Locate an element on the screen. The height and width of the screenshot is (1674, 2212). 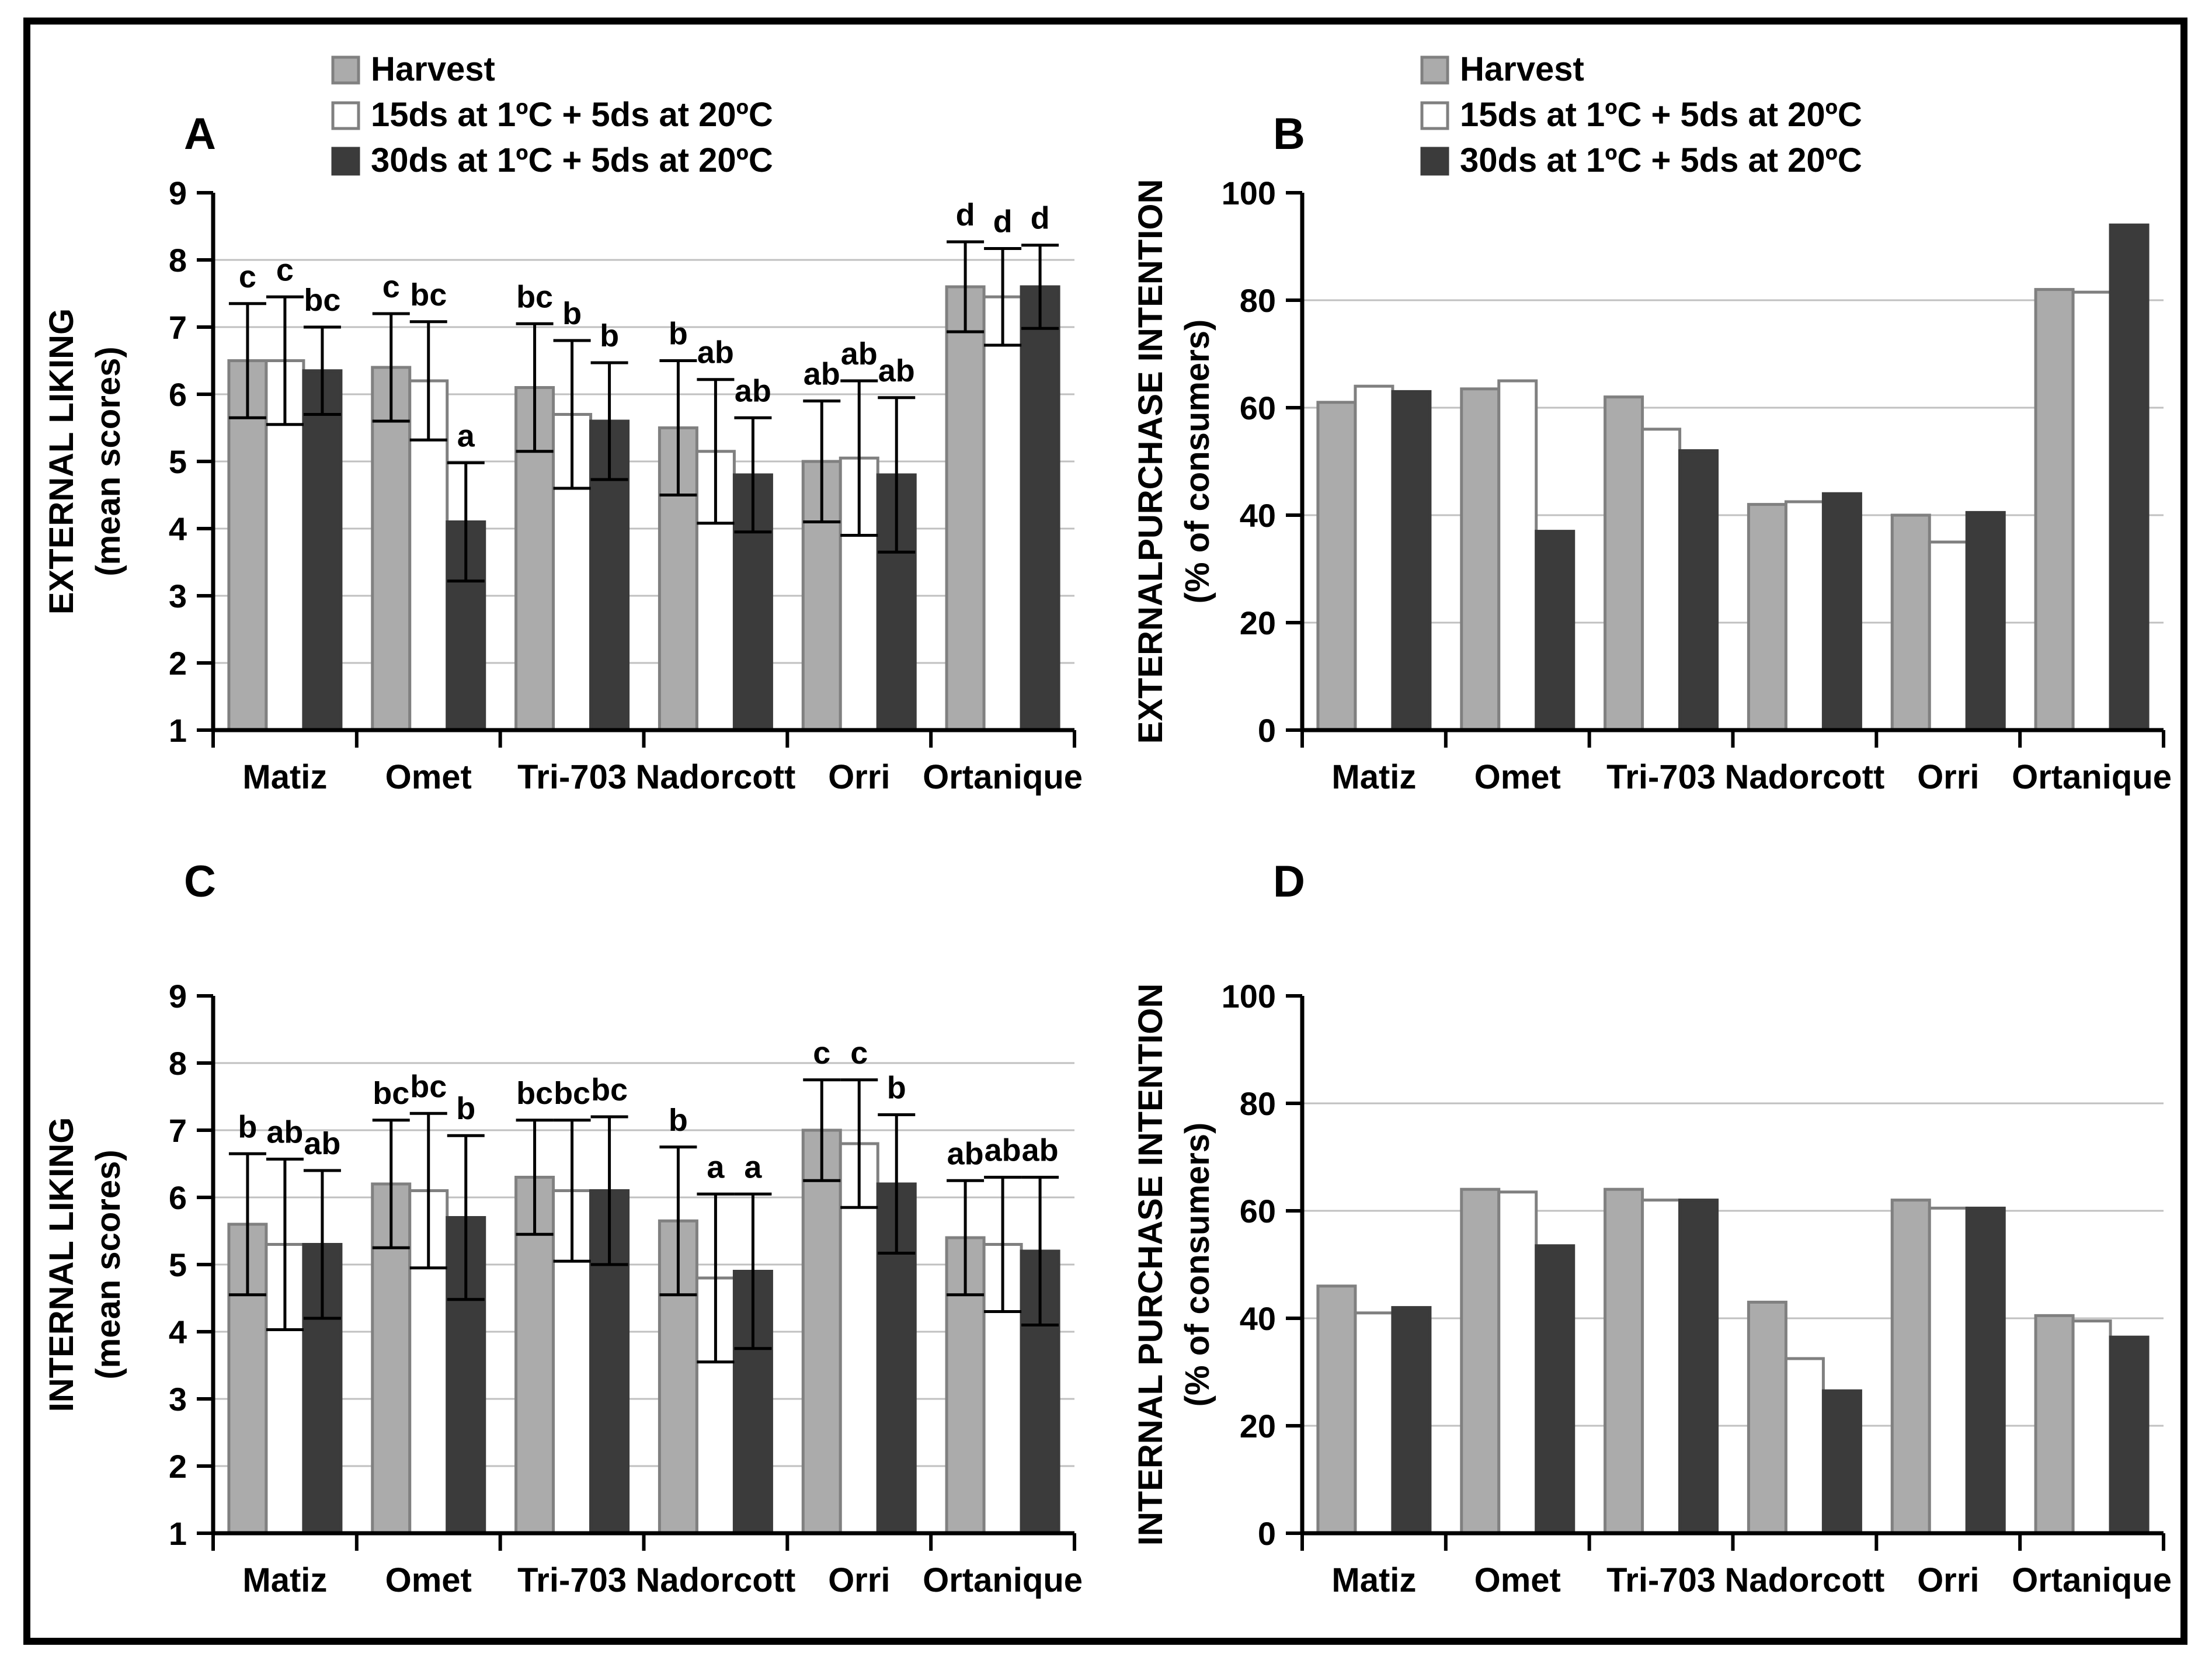
panel-letter: A is located at coordinates (200, 134).